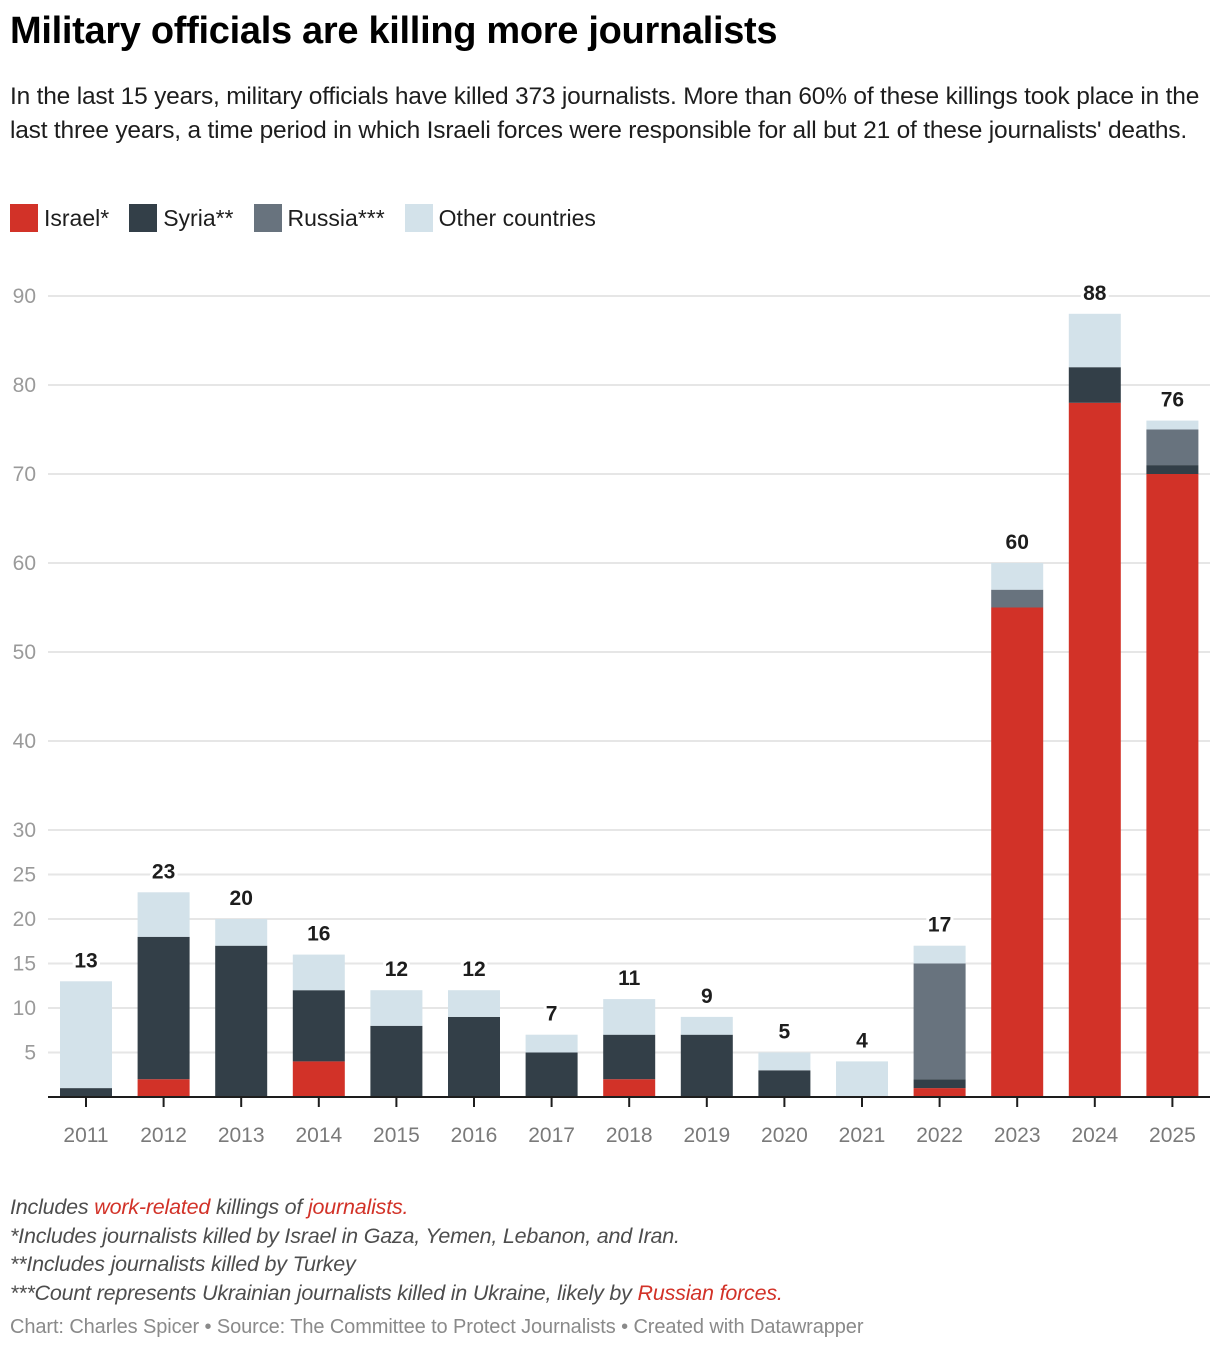  I want to click on legend-item-syria: Syria**, so click(181, 218).